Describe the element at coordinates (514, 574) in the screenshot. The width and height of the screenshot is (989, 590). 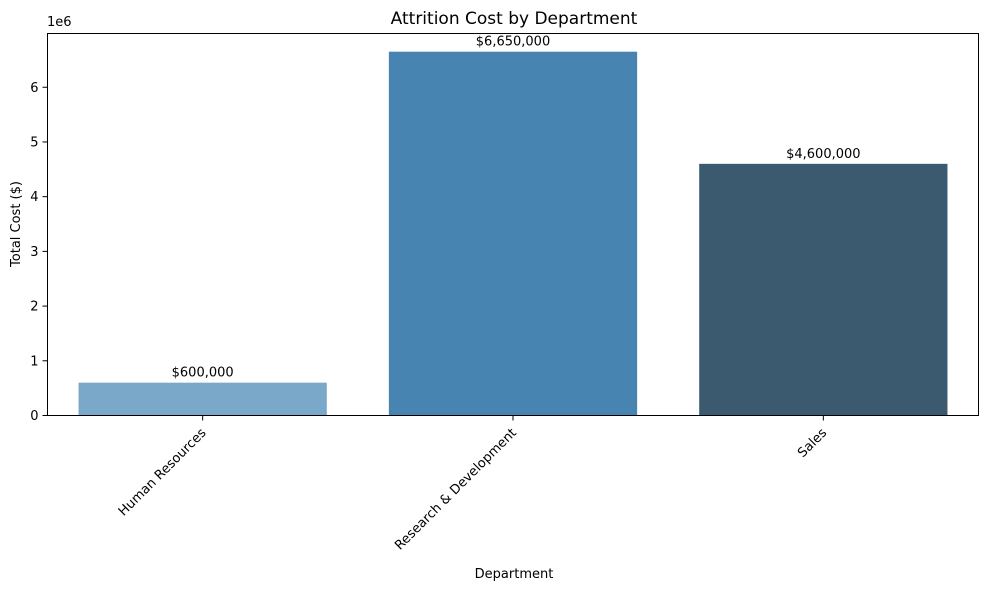
I see `x-axis-label: Department` at that location.